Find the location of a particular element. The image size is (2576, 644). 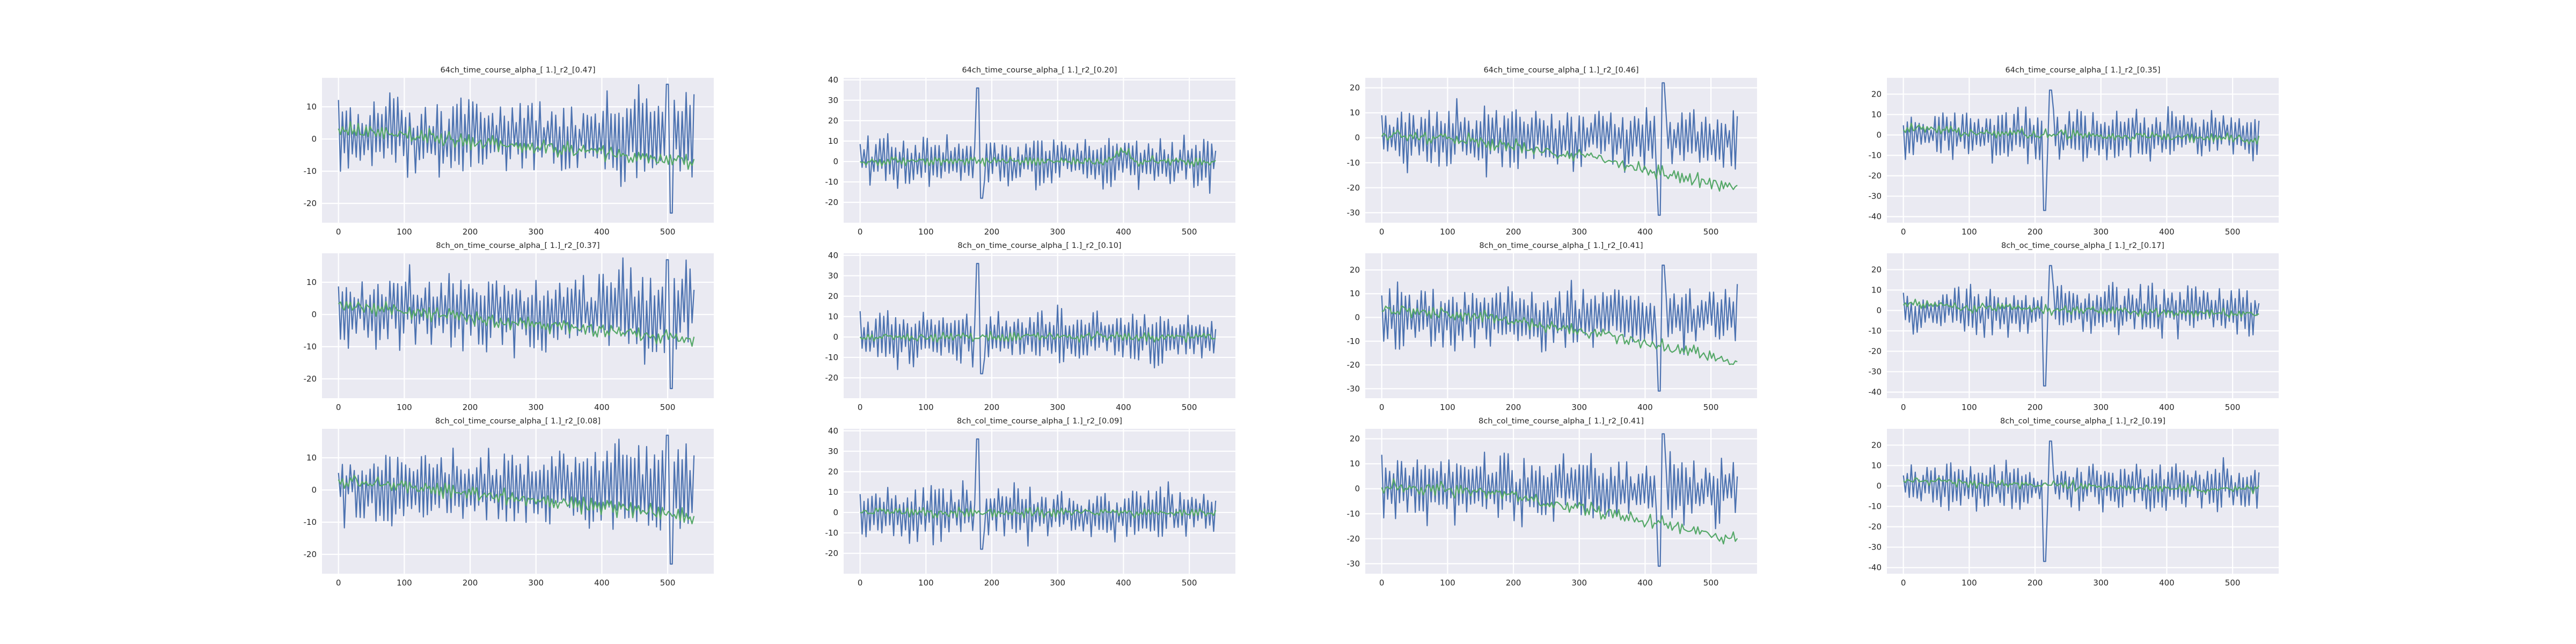

y-tick-label: -40 is located at coordinates (1875, 217).